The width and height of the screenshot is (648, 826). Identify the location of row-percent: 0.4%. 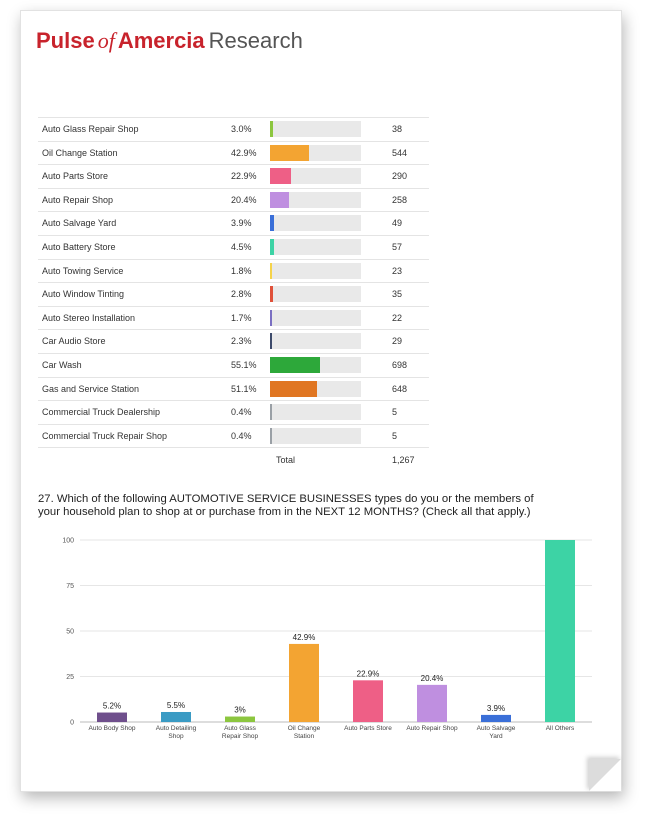
(241, 412).